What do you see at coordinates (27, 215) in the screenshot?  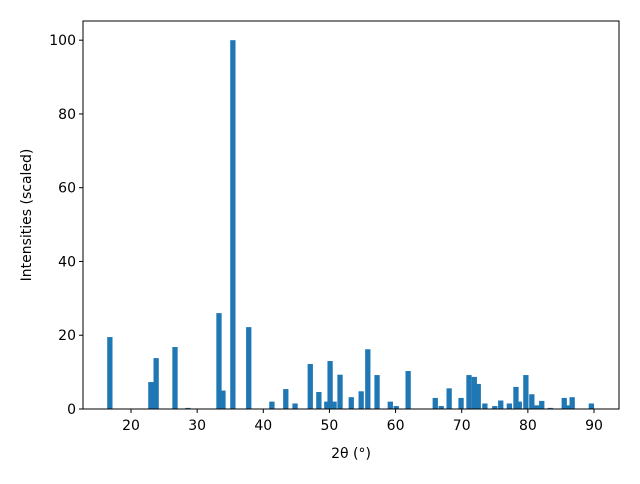 I see `y-axis-label: Intensities (scaled)` at bounding box center [27, 215].